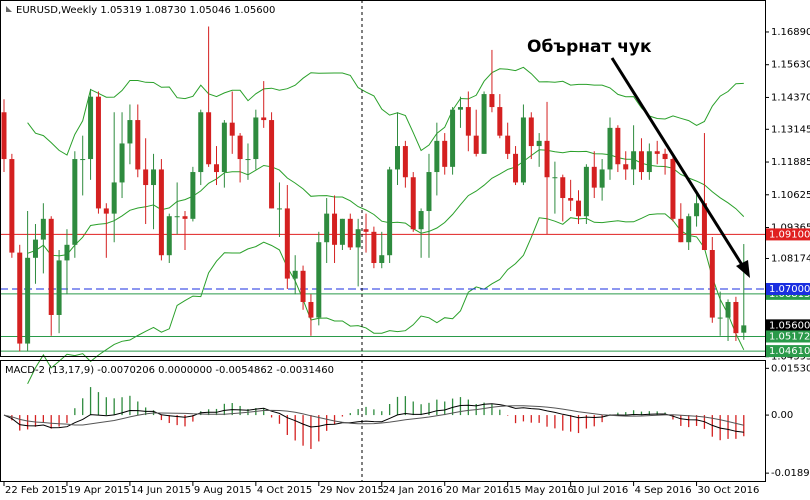 The width and height of the screenshot is (810, 500). What do you see at coordinates (600, 490) in the screenshot?
I see `x-tick-label: 10 Jul 2016` at bounding box center [600, 490].